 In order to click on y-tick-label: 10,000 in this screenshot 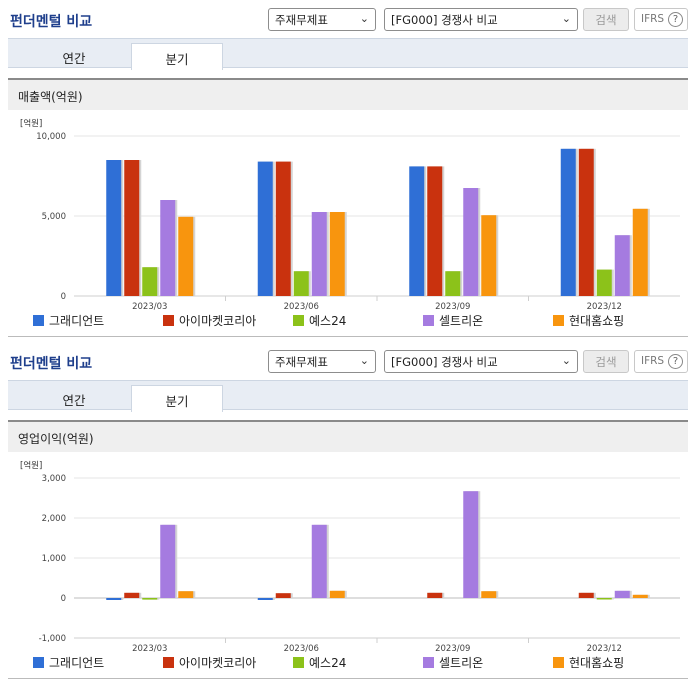, I will do `click(51, 137)`.